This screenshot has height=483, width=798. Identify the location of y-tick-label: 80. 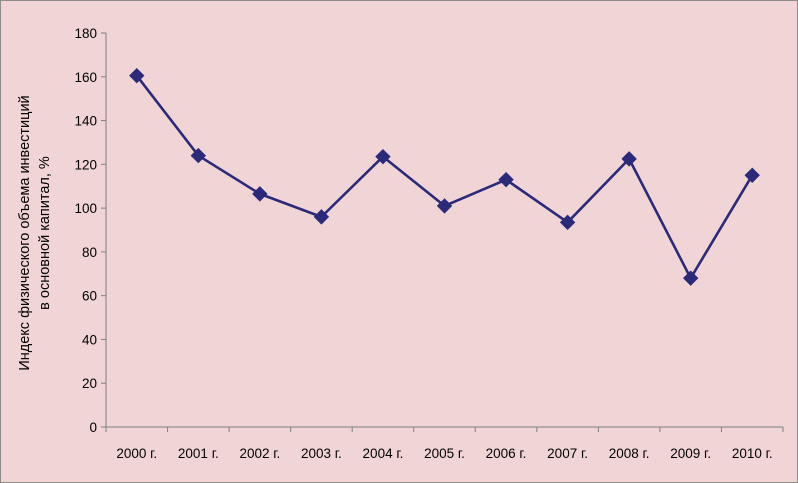
(89, 252).